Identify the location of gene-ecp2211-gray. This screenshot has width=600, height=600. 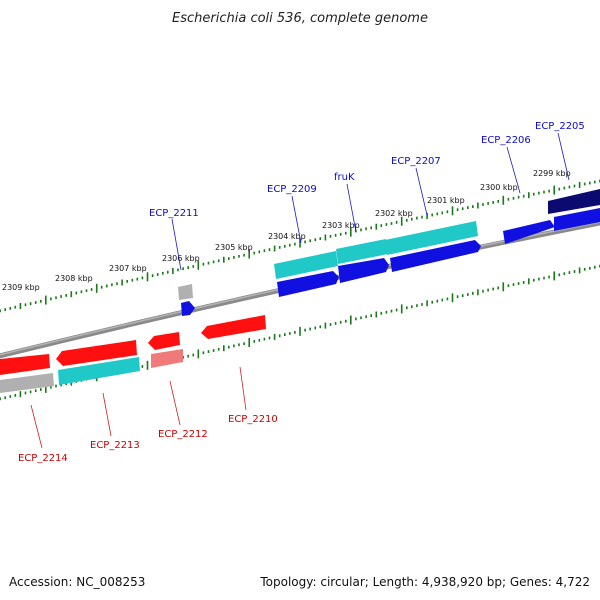
(185, 292).